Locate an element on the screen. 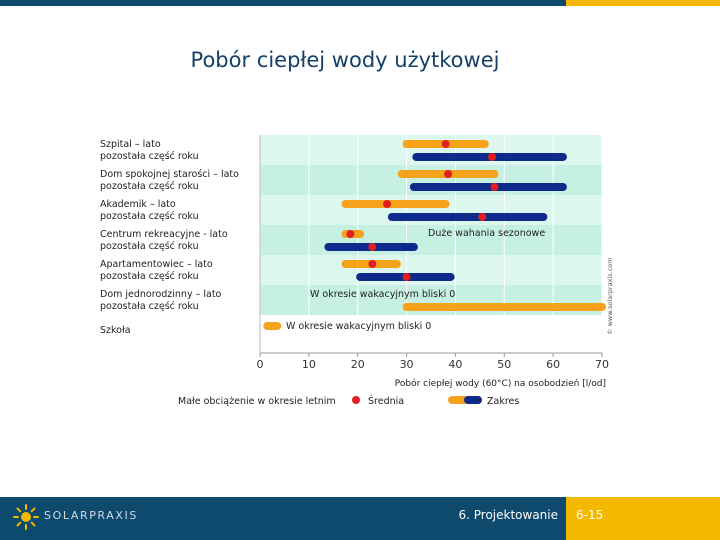 The width and height of the screenshot is (720, 540). x-tick-label: 50 is located at coordinates (504, 364).